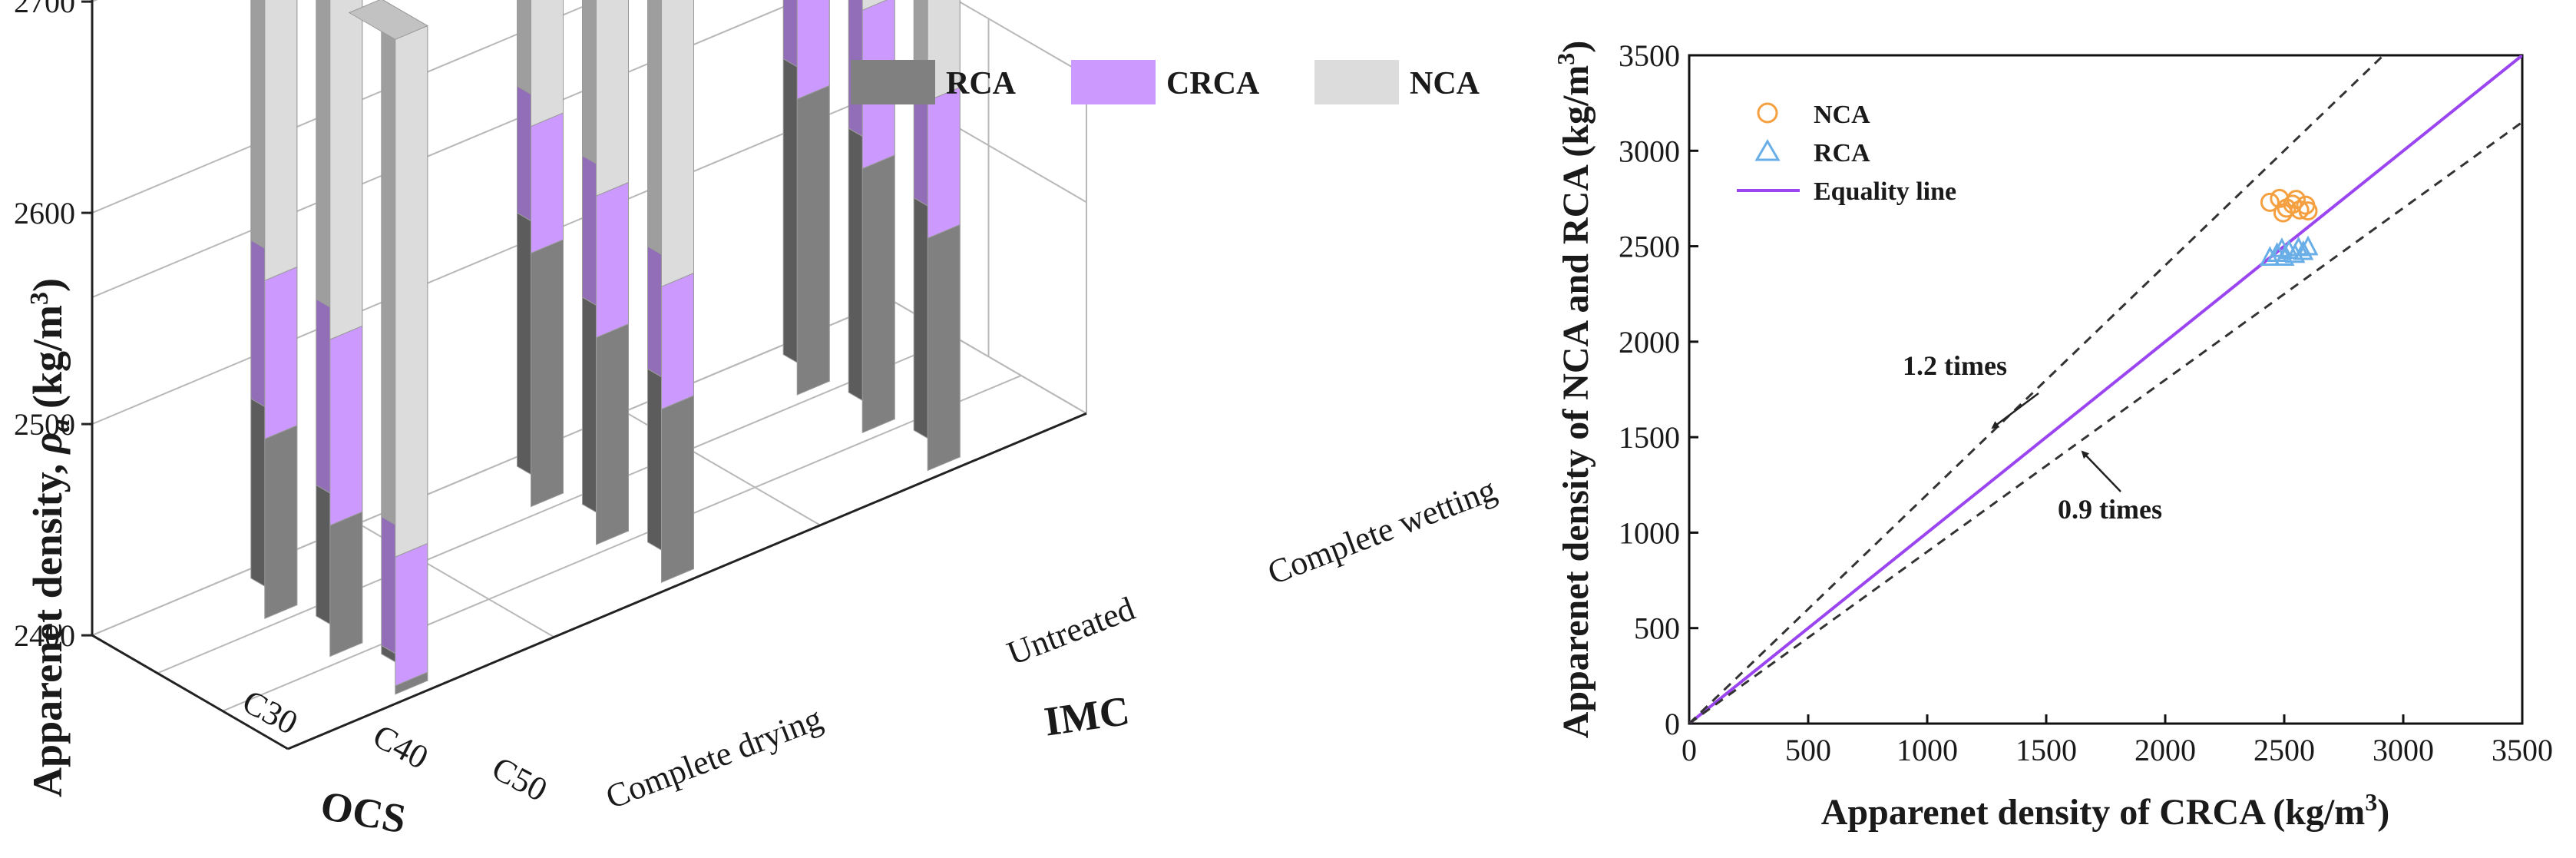  I want to click on z-axis-title: Apparenet density, ρa (kg/m3), so click(50, 537).